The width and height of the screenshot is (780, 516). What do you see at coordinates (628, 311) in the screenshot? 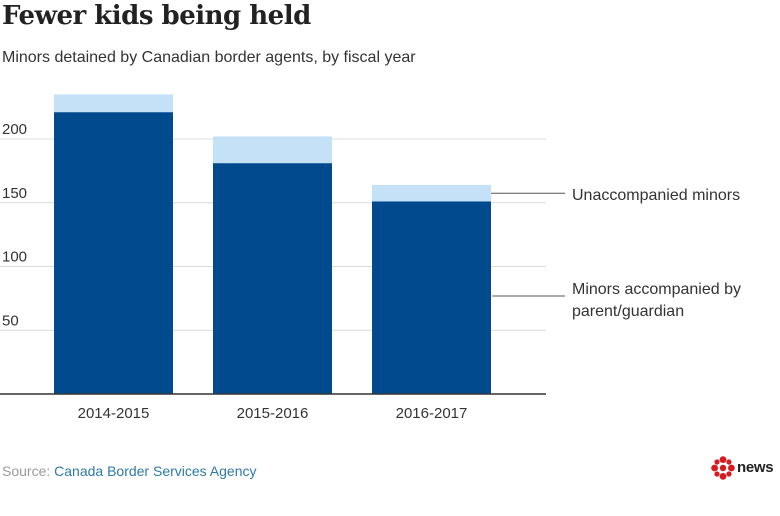
I see `legend-label-accompanied-line2: parent/guardian` at bounding box center [628, 311].